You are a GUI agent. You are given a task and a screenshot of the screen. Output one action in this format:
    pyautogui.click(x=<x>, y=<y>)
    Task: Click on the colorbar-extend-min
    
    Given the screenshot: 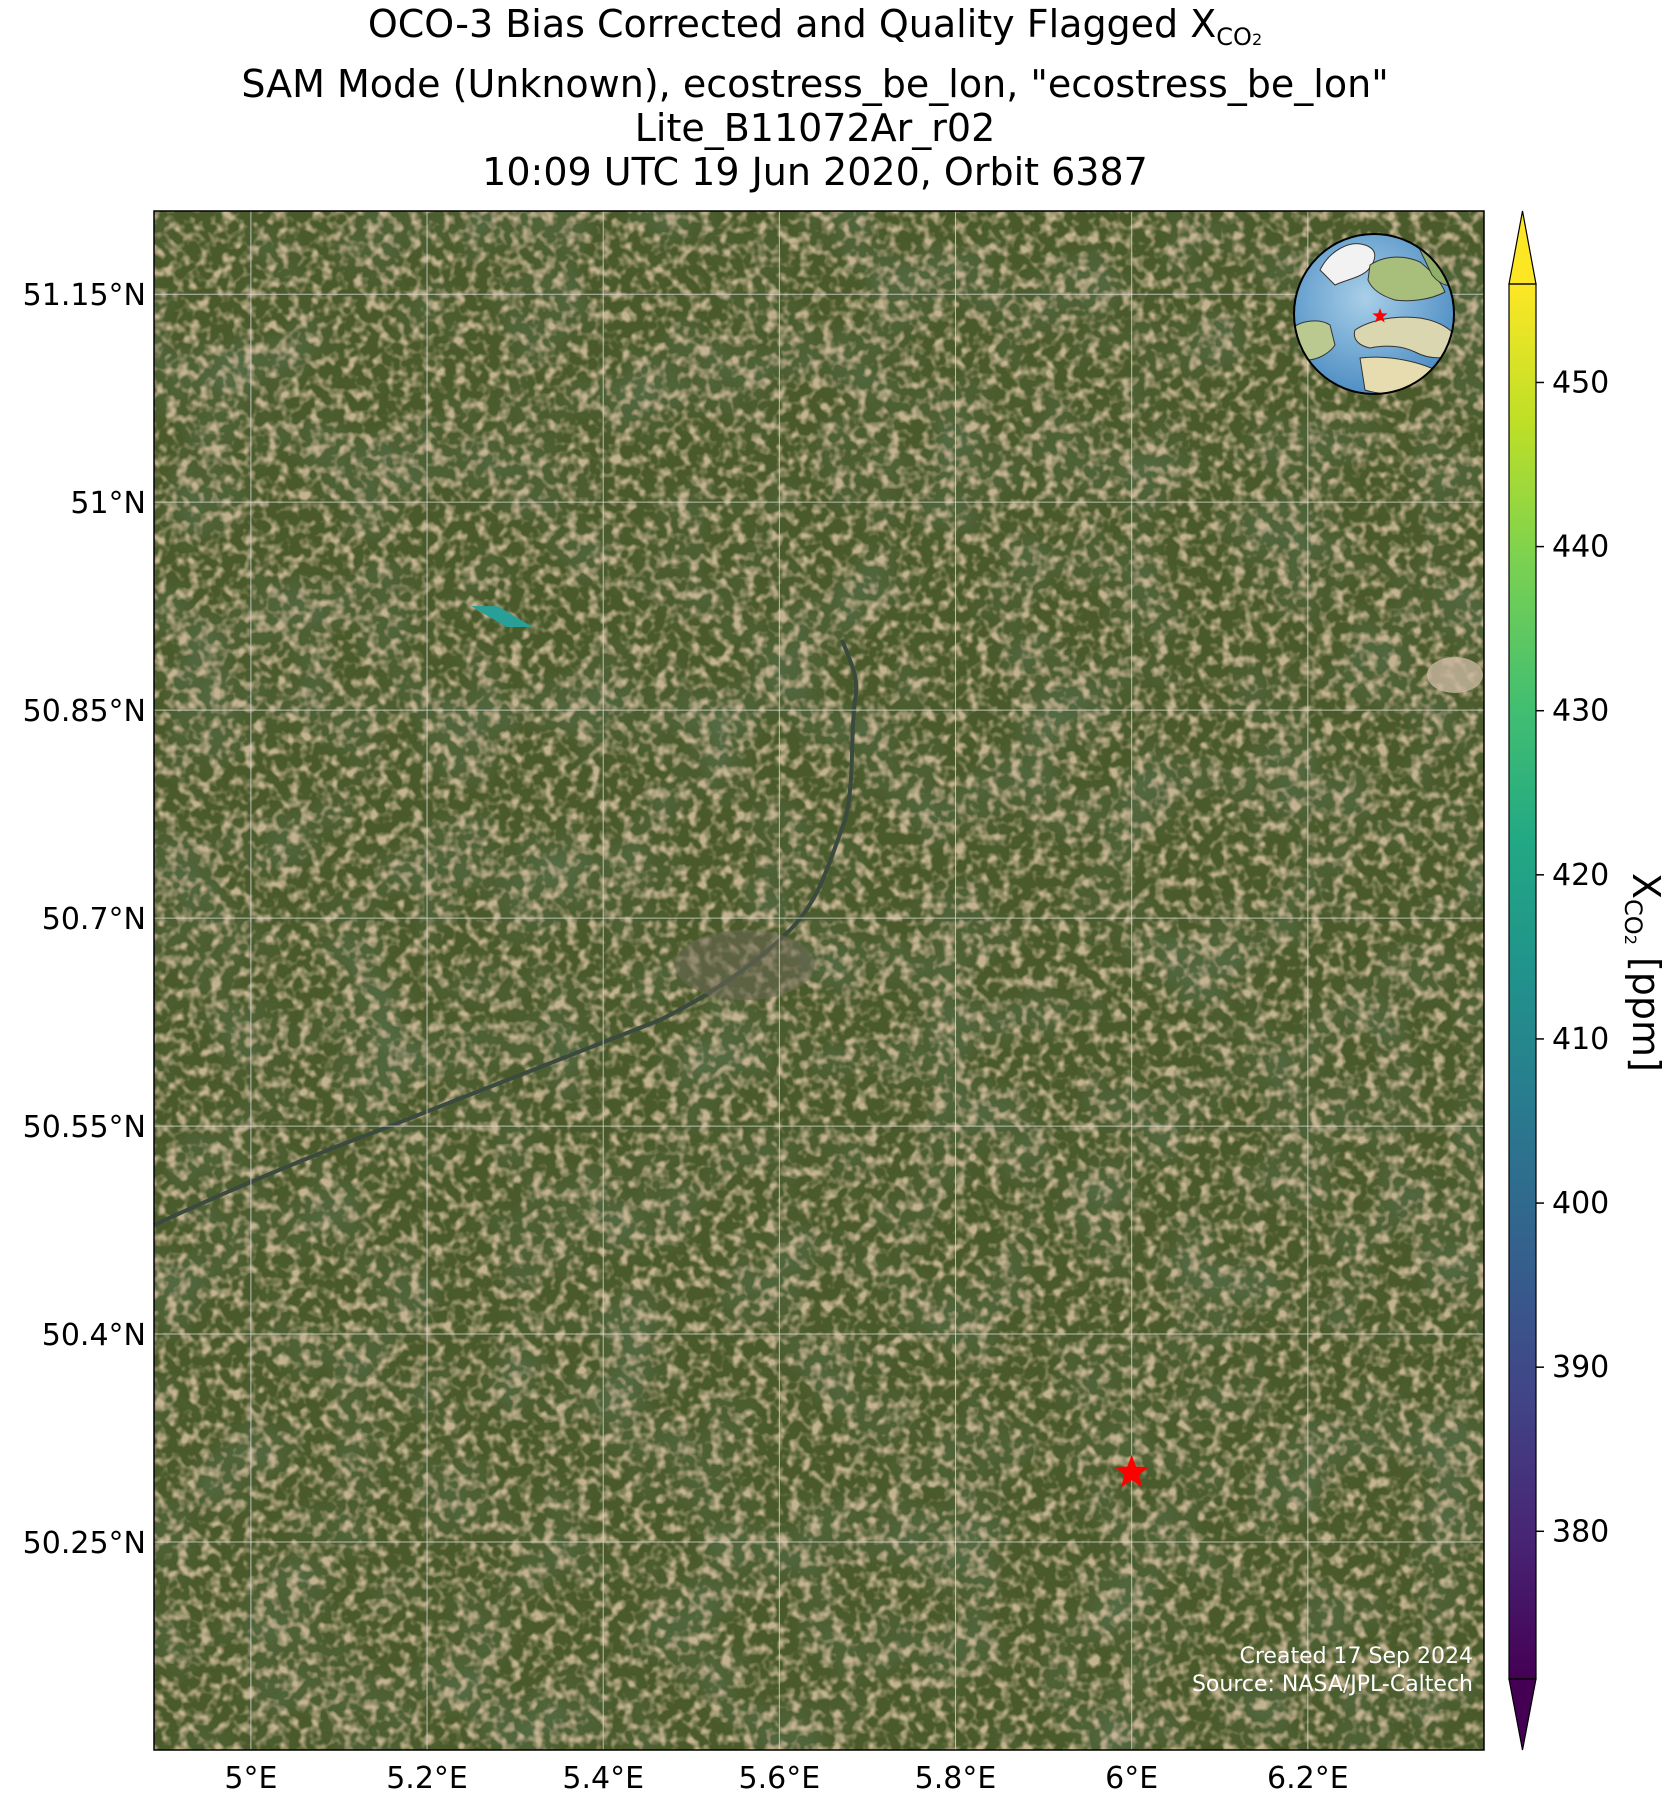 What is the action you would take?
    pyautogui.click(x=1522, y=1714)
    